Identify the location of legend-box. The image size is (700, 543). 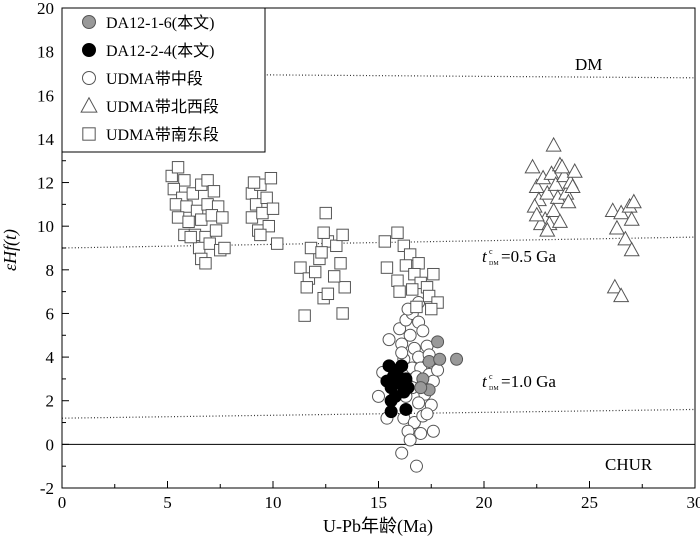
(163, 80).